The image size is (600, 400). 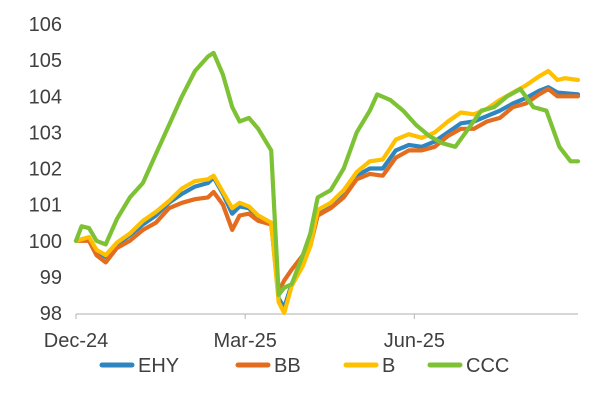 I want to click on y-tick-label: 106, so click(x=45, y=25).